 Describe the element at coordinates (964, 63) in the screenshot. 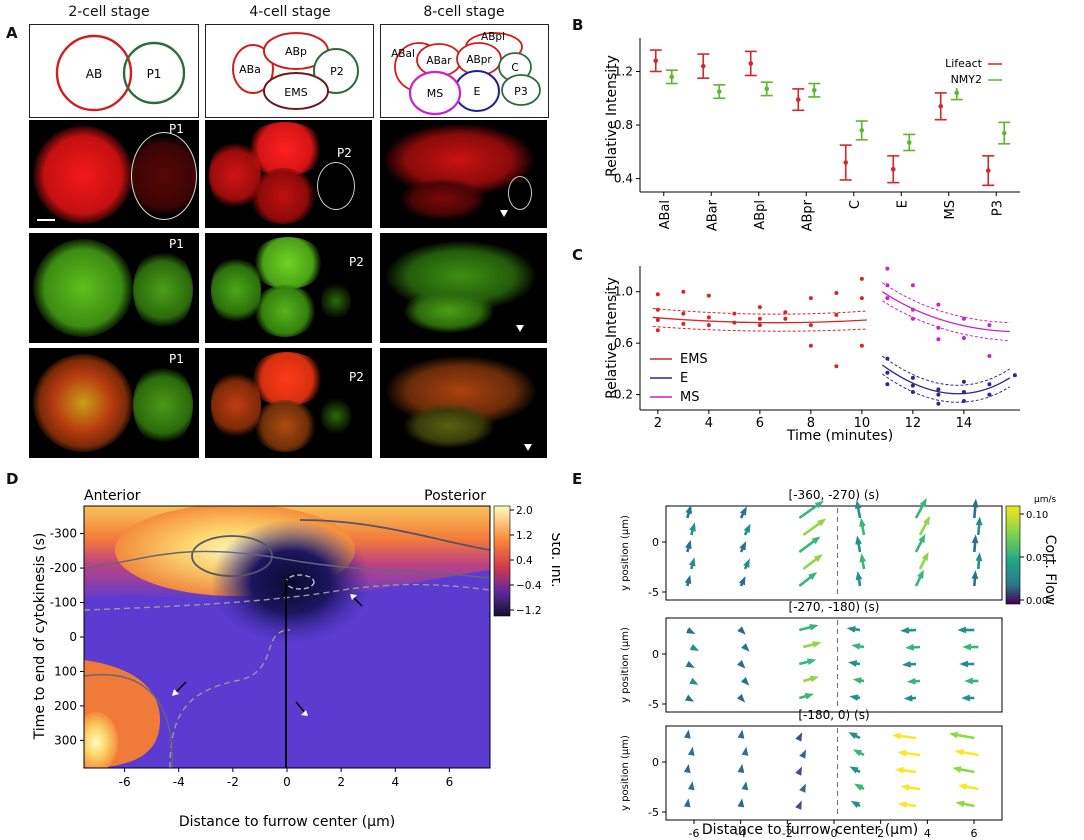

I see `b-legend-lifeact: Lifeact` at that location.